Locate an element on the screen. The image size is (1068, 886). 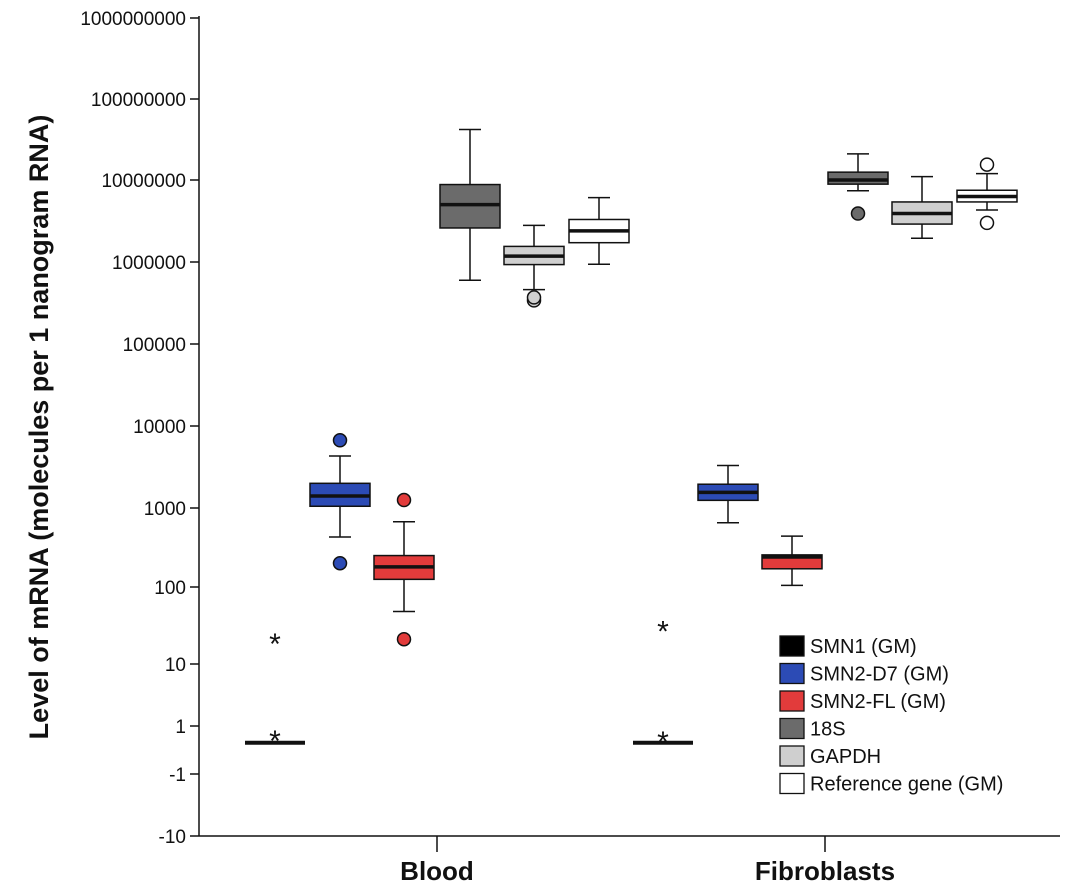
y-tick-label: 10000 is located at coordinates (159, 427).